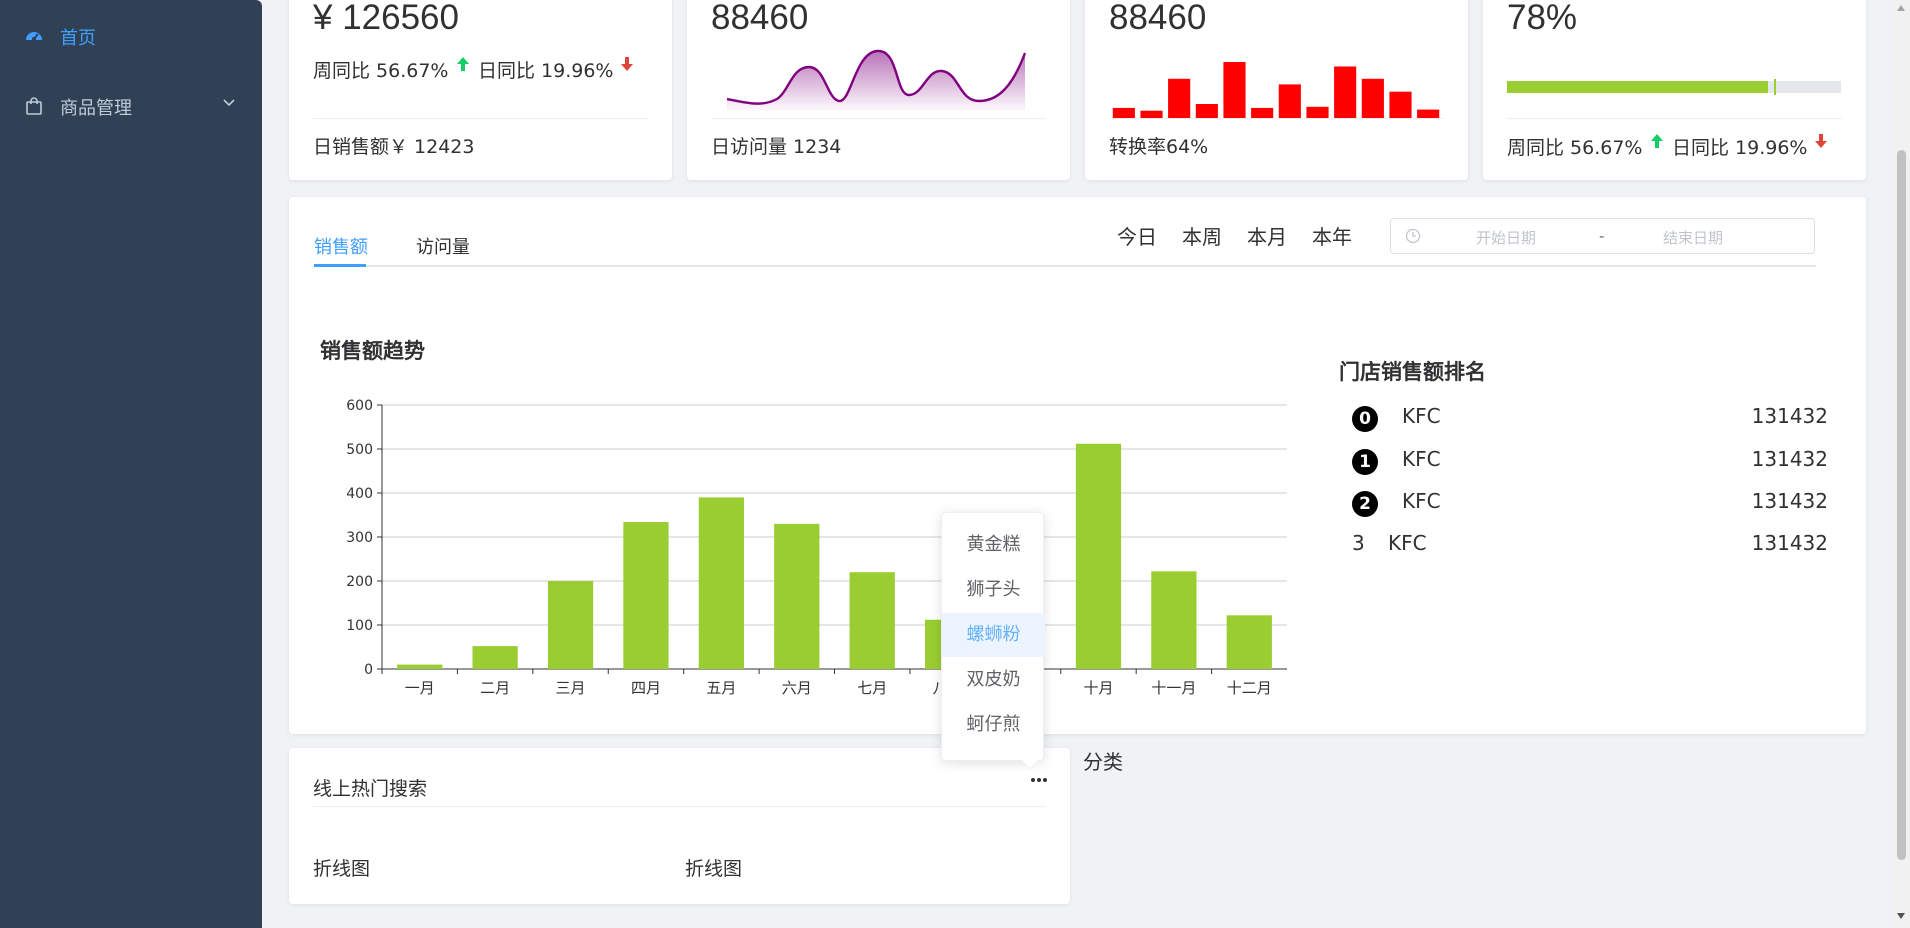 The height and width of the screenshot is (928, 1910). I want to click on ranking-row: 0 KFC 131432, so click(1590, 419).